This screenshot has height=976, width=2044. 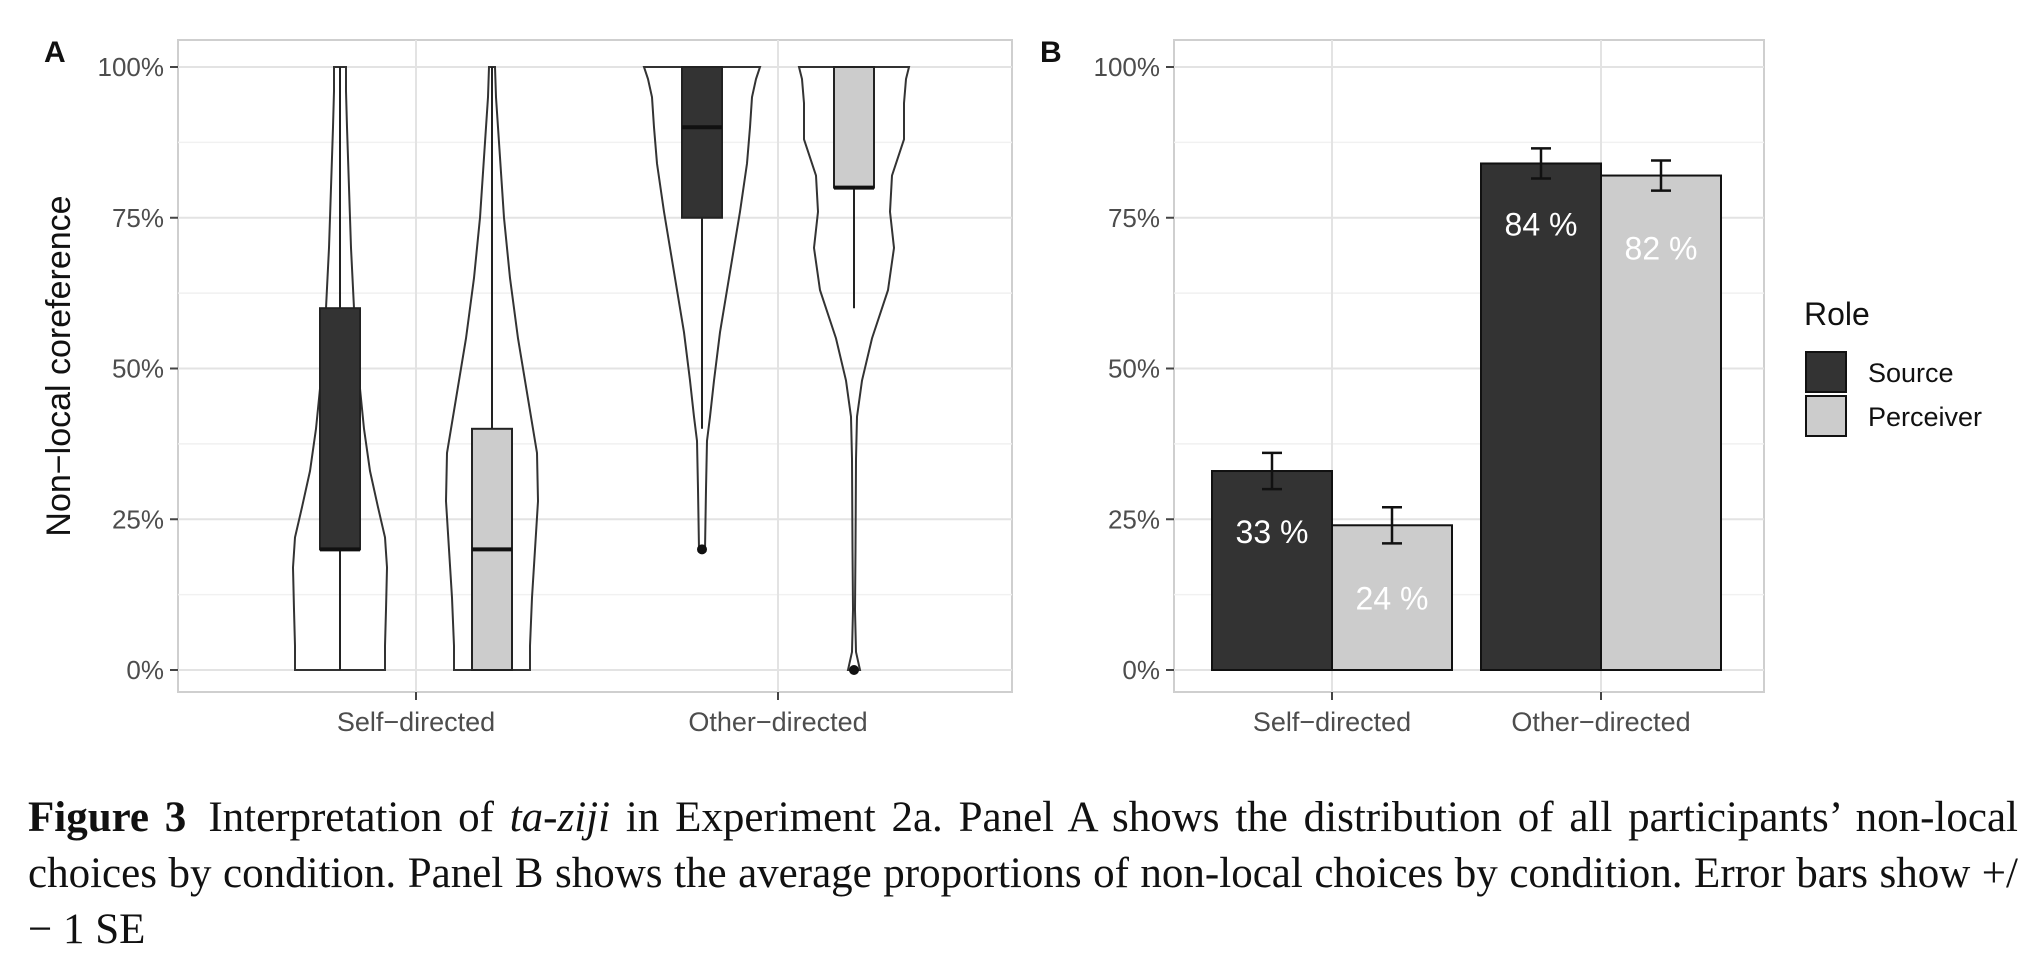 What do you see at coordinates (1925, 417) in the screenshot?
I see `legend-label-perceiver: Perceiver` at bounding box center [1925, 417].